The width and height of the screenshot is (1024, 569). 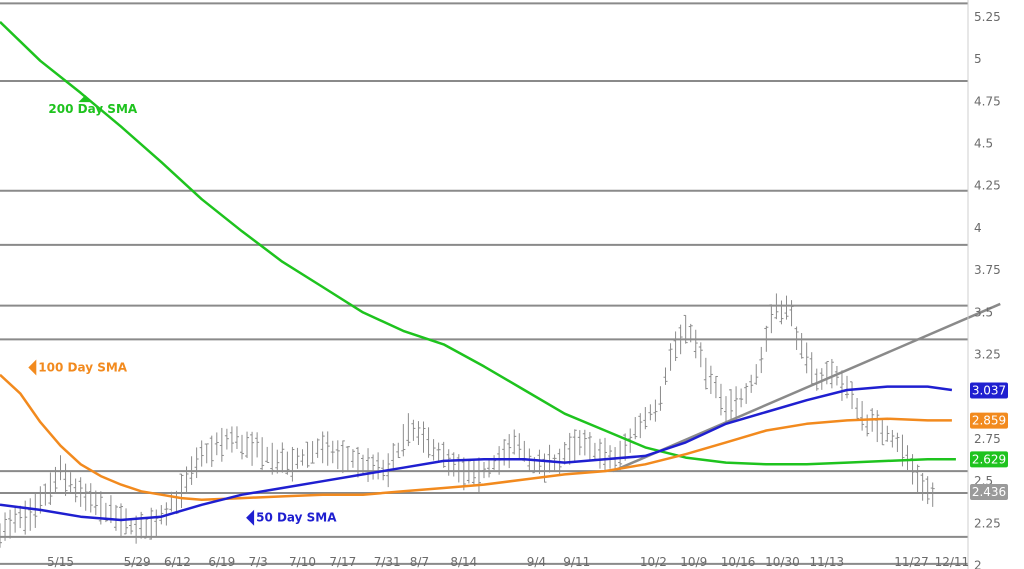 What do you see at coordinates (978, 59) in the screenshot?
I see `y-tick-label: 5` at bounding box center [978, 59].